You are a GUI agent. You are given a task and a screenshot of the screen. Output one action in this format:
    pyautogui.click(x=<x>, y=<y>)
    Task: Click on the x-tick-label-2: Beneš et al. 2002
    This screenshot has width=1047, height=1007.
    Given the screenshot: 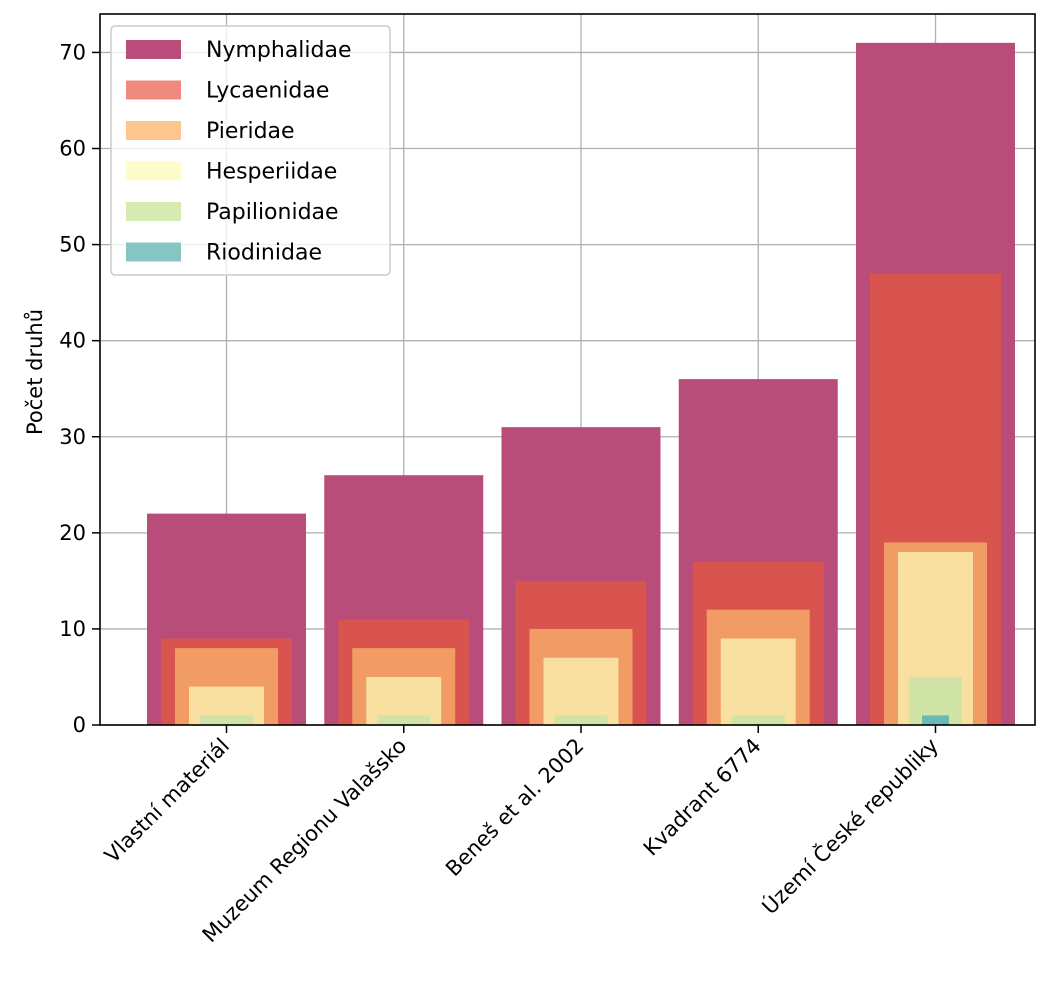 What is the action you would take?
    pyautogui.click(x=514, y=807)
    